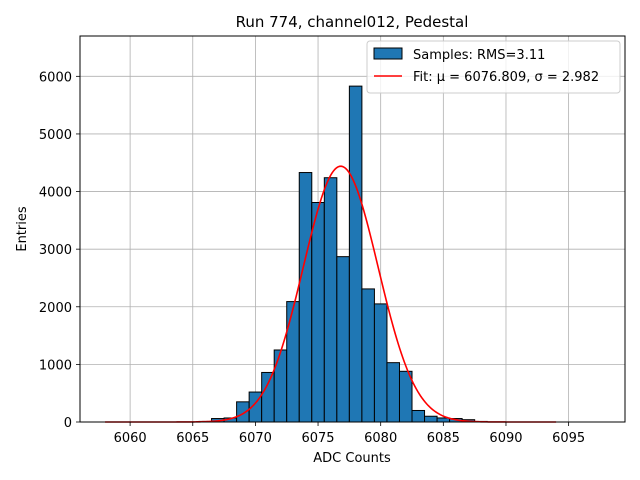 Image resolution: width=640 pixels, height=480 pixels. Describe the element at coordinates (443, 438) in the screenshot. I see `x-tick-label: 6085` at that location.